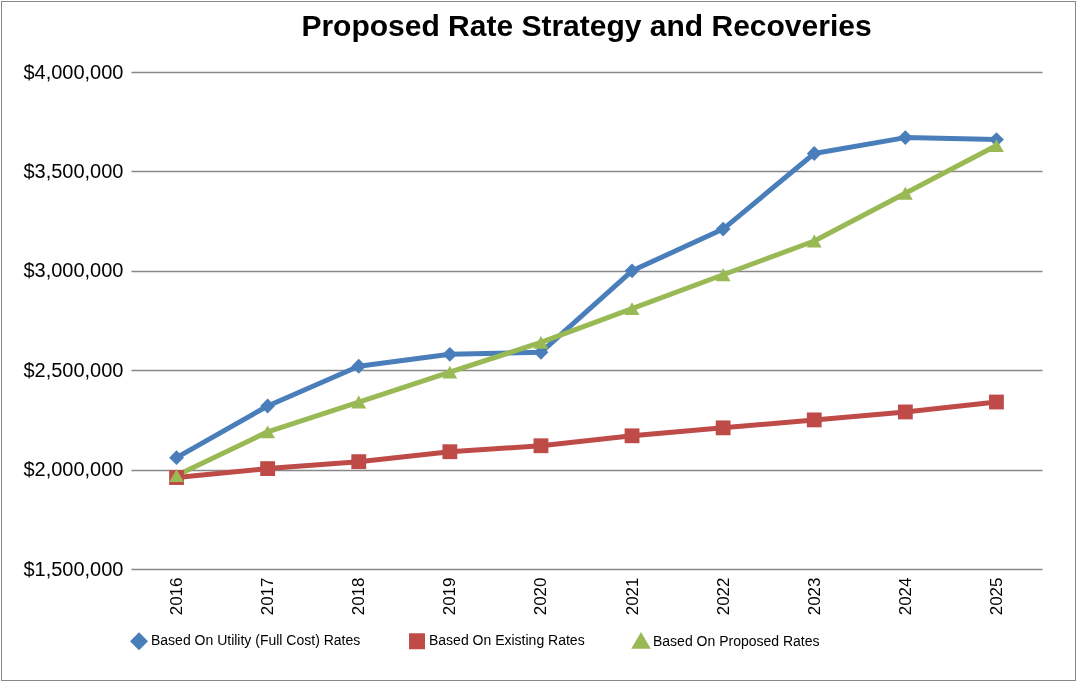 The image size is (1079, 684). Describe the element at coordinates (507, 640) in the screenshot. I see `legend-label: Based On Existing Rates` at that location.